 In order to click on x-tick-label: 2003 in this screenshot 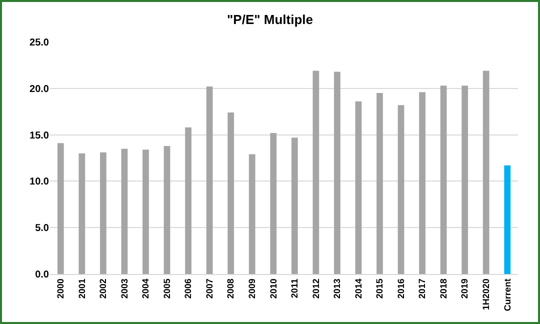, I will do `click(124, 288)`.